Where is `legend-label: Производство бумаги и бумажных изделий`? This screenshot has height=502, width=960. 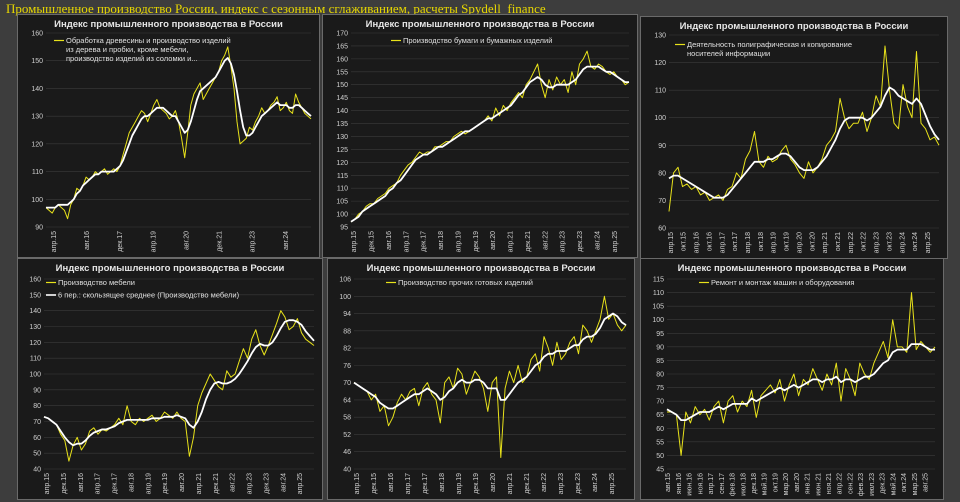
legend-label: Производство бумаги и бумажных изделий is located at coordinates (477, 40).